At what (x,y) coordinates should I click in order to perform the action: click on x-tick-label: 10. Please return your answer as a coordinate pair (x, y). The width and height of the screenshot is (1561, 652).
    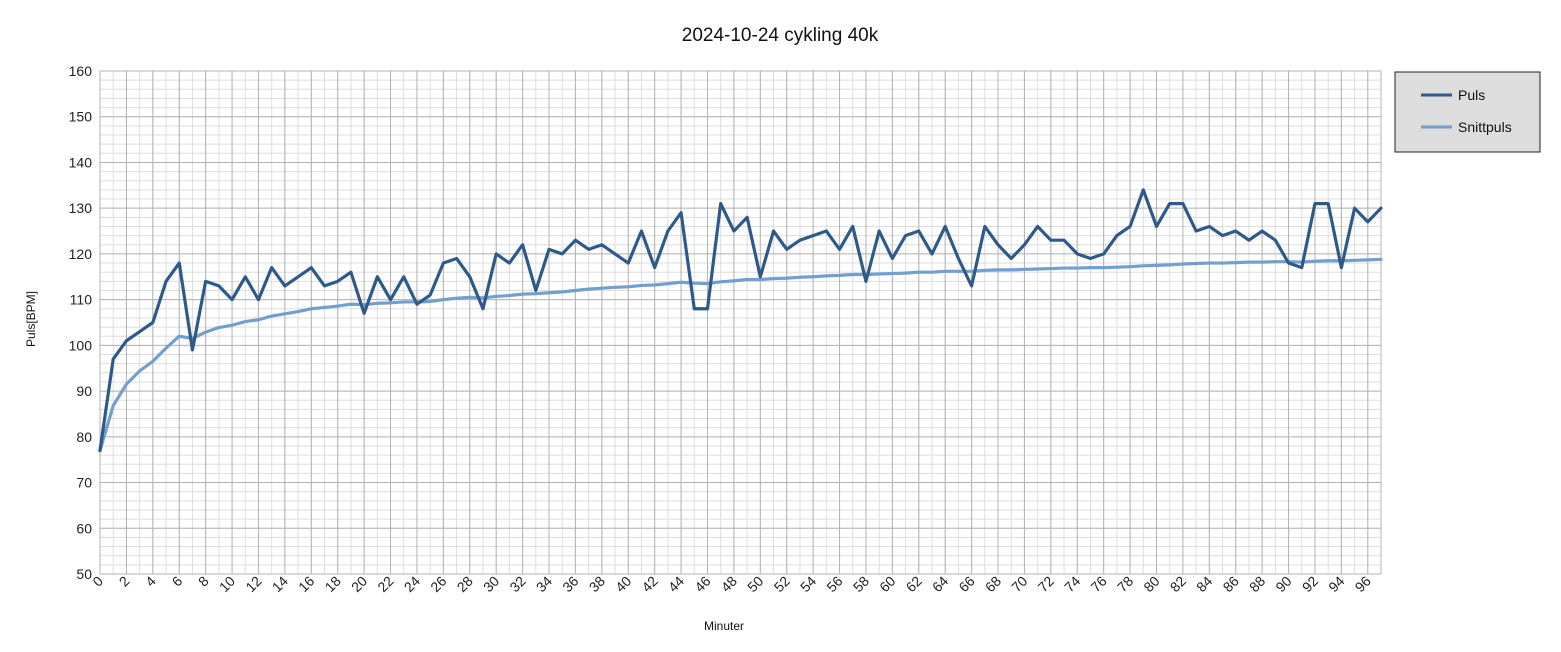
    Looking at the image, I should click on (227, 584).